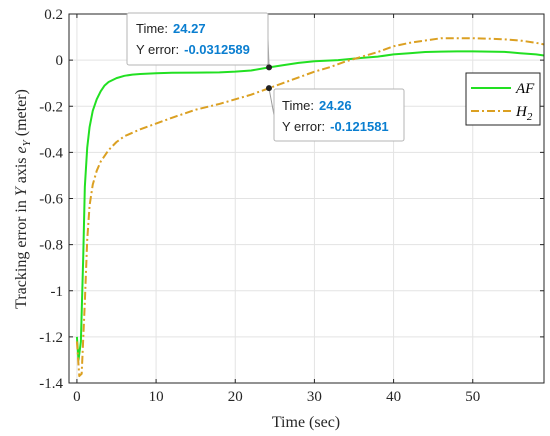 This screenshot has width=550, height=436. Describe the element at coordinates (235, 397) in the screenshot. I see `x-tick-label: 20` at that location.